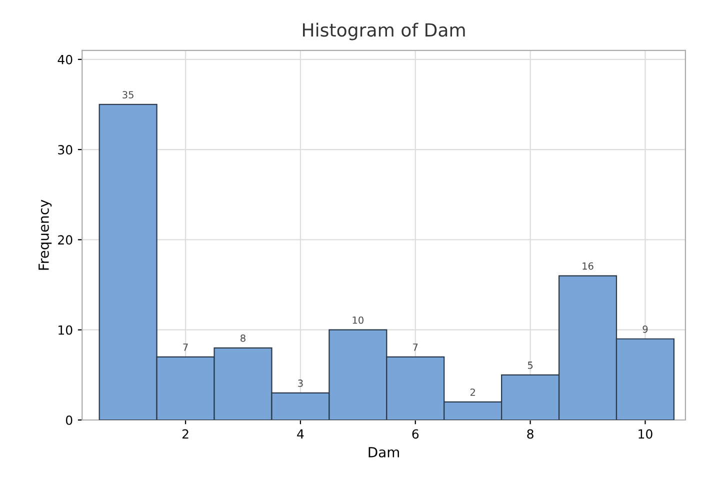 Image resolution: width=714 pixels, height=480 pixels. I want to click on data-label: 2, so click(472, 392).